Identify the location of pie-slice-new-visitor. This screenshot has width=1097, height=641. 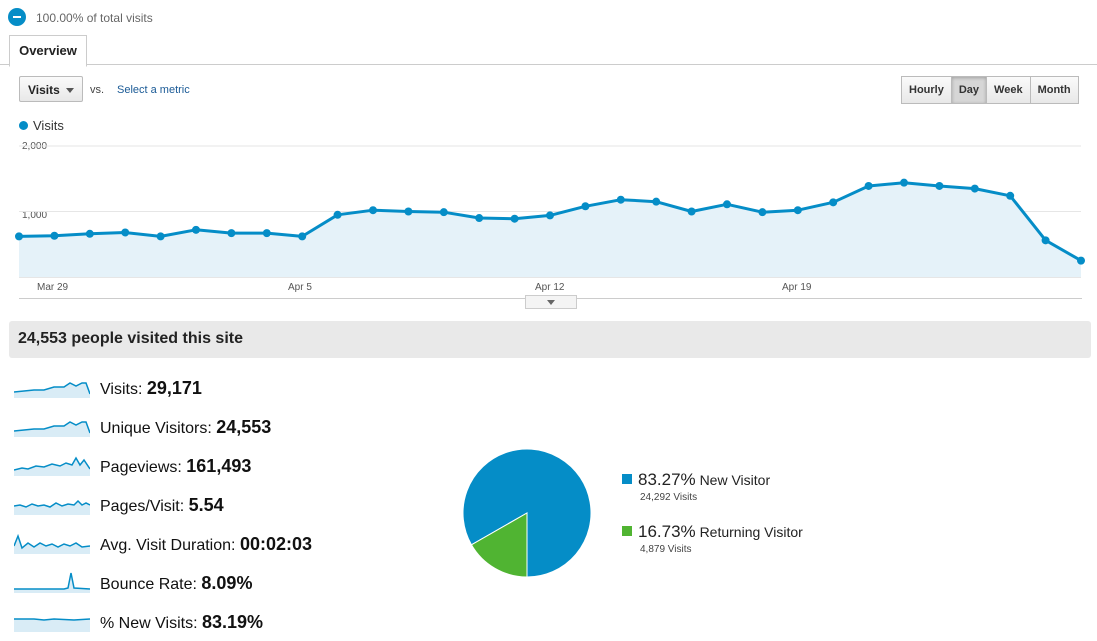
(527, 513).